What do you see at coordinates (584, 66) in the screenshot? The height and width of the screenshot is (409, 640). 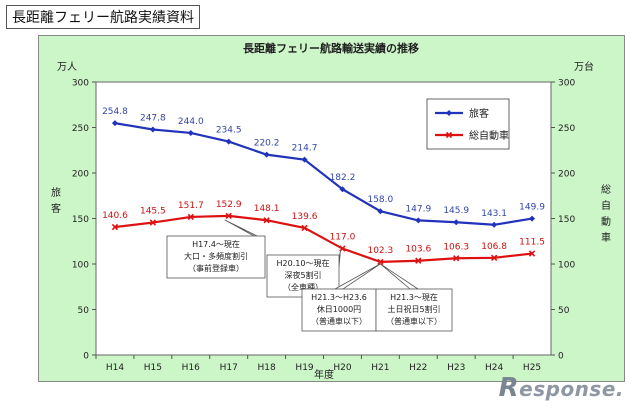 I see `y-unit-right: 万台` at bounding box center [584, 66].